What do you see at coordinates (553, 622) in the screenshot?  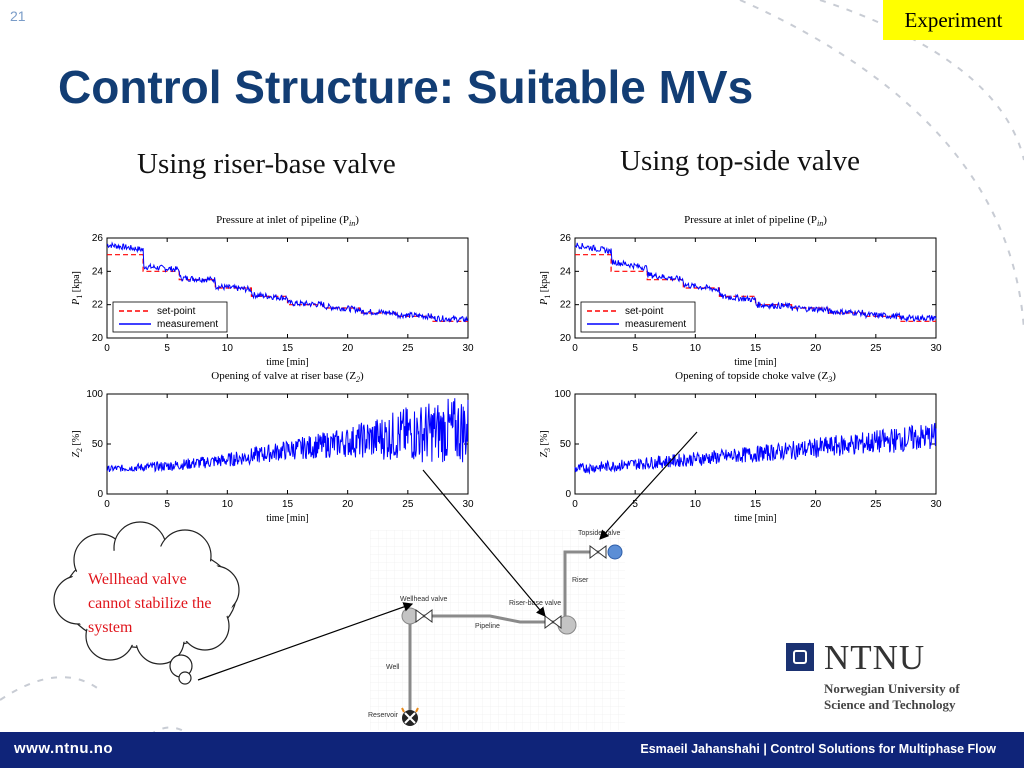 I see `riser-base-valve-icon` at bounding box center [553, 622].